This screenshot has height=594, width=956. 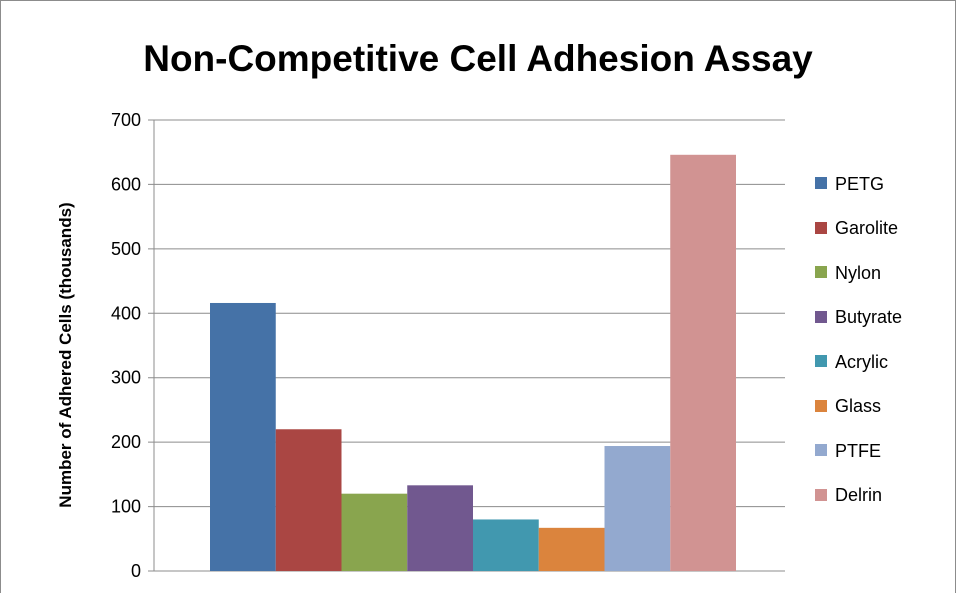 I want to click on bar-nylon, so click(x=374, y=532).